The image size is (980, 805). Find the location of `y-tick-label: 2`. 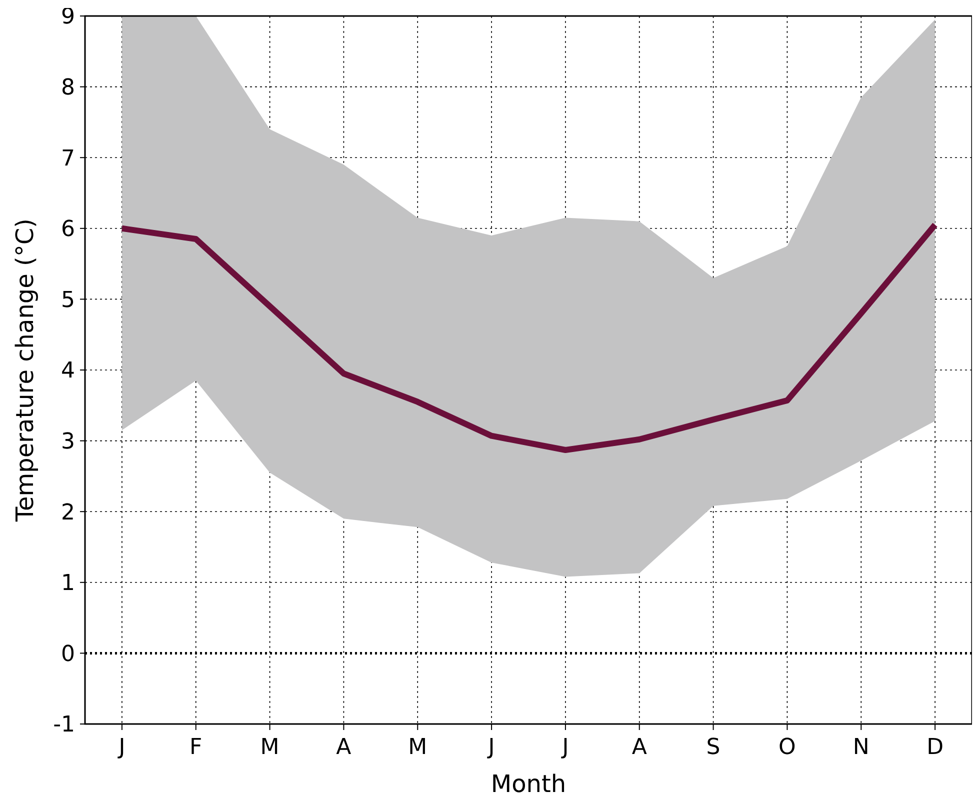

y-tick-label: 2 is located at coordinates (68, 513).